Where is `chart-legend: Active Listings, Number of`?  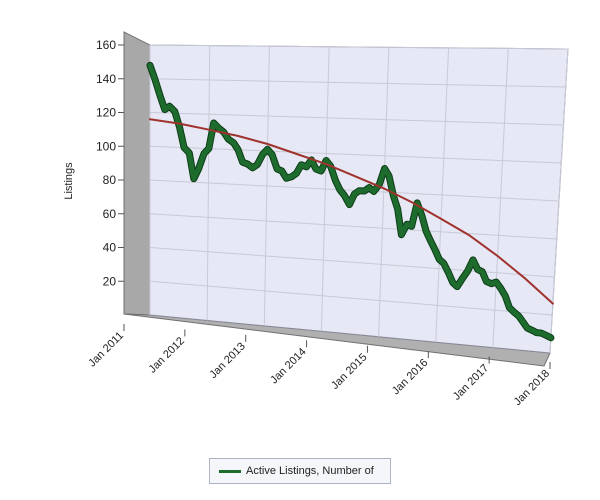
chart-legend: Active Listings, Number of is located at coordinates (300, 471).